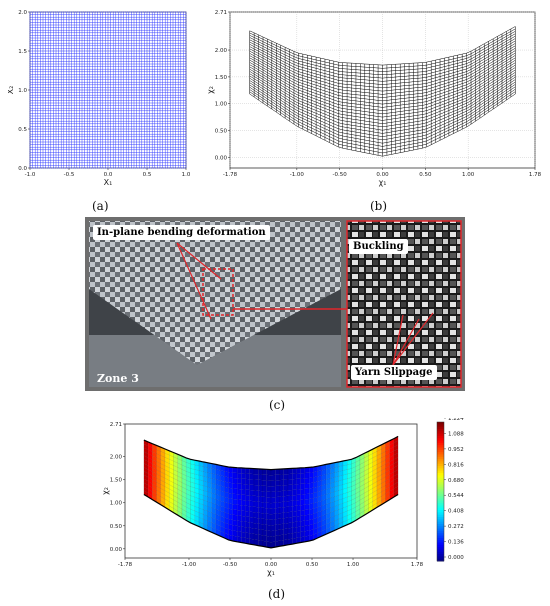 The width and height of the screenshot is (550, 606). What do you see at coordinates (116, 504) in the screenshot?
I see `y-tick-label: 1.00` at bounding box center [116, 504].